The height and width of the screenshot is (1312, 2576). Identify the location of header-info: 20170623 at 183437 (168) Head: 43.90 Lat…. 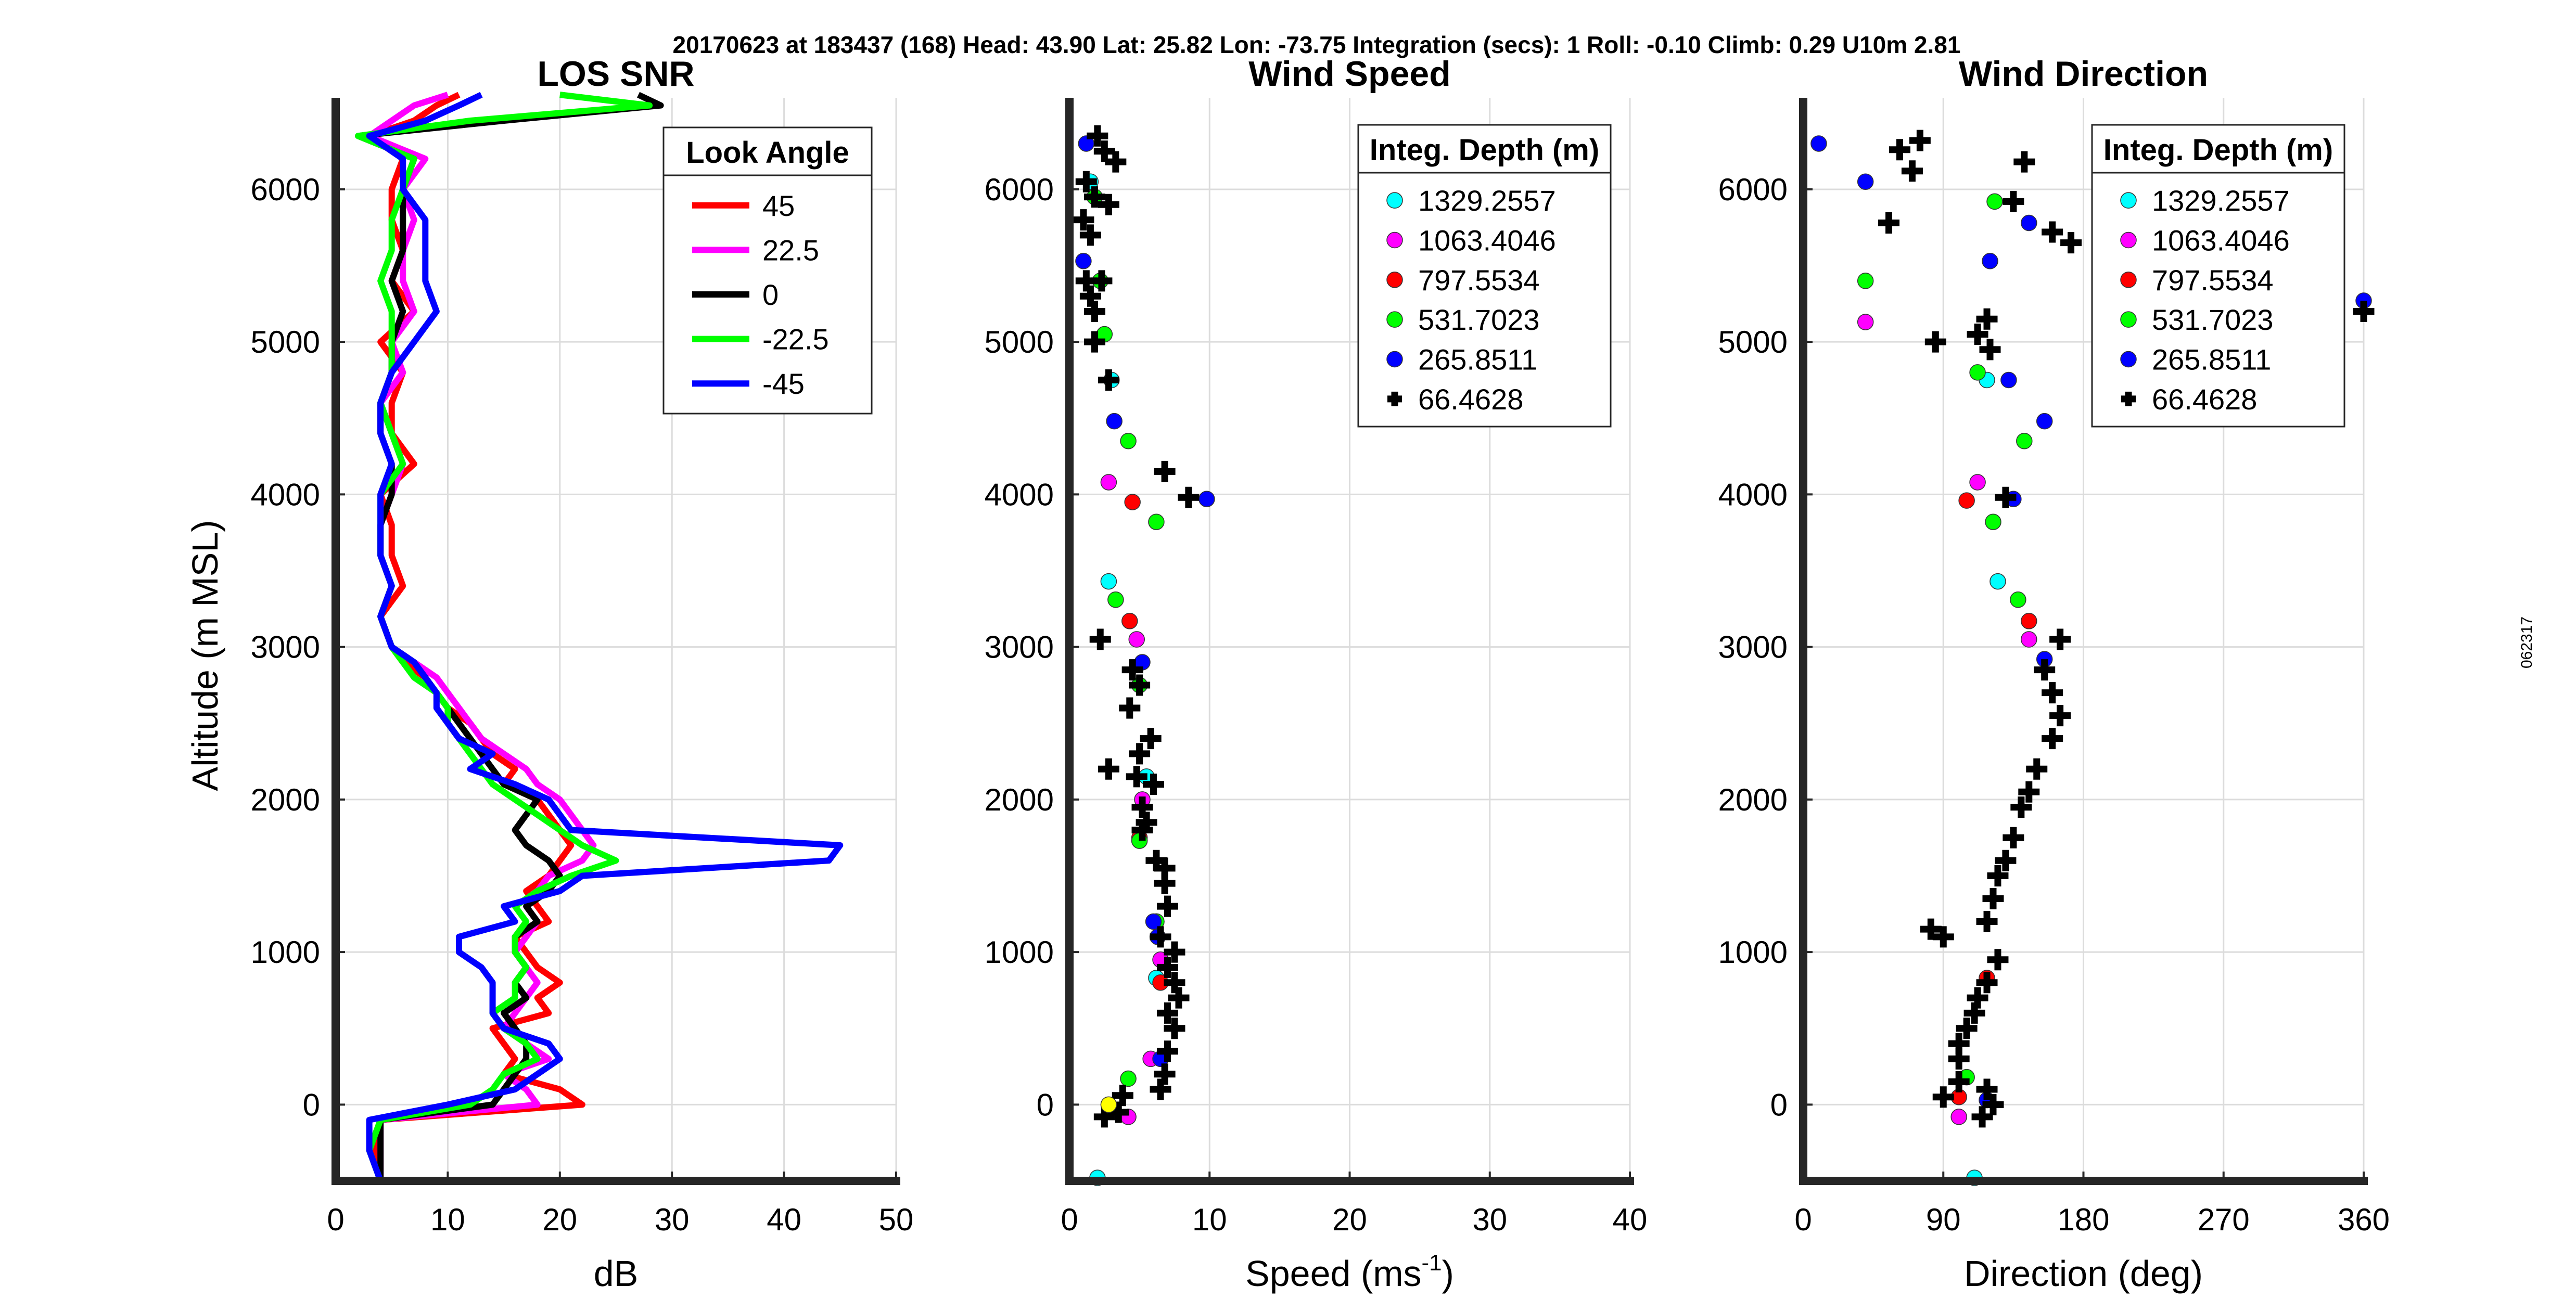
(1317, 45).